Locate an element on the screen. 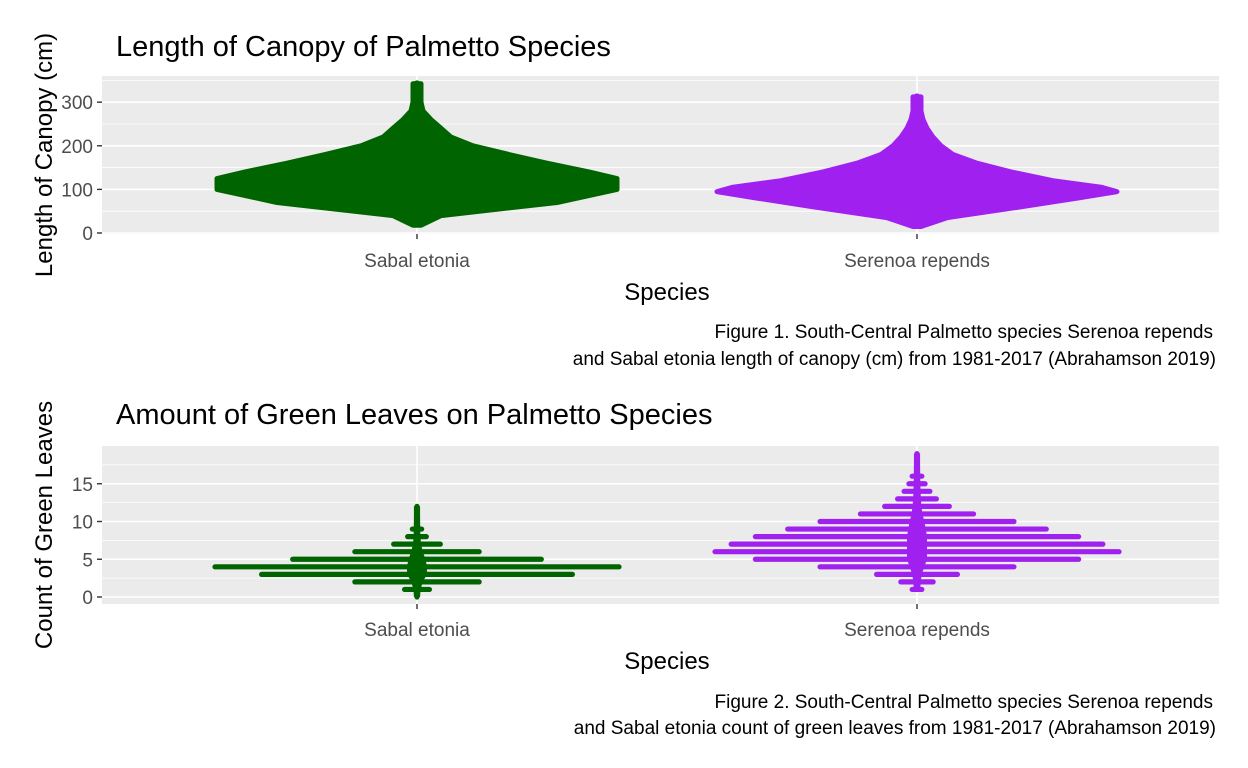  chart-1-x-ticks: Sabal etonia Serenoa repends is located at coordinates (677, 253).